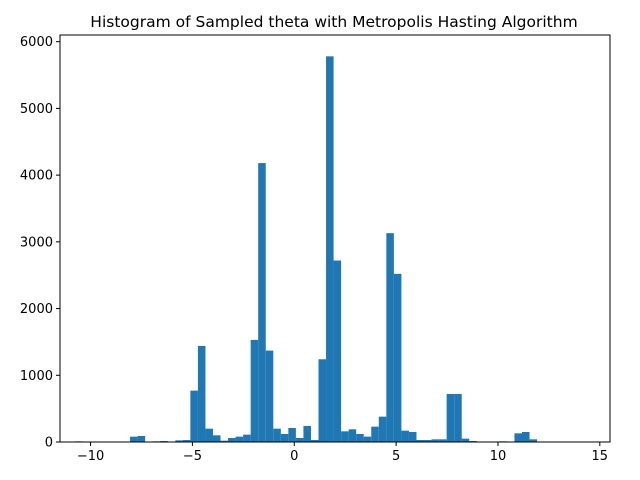  I want to click on x-tick-label: 5, so click(396, 456).